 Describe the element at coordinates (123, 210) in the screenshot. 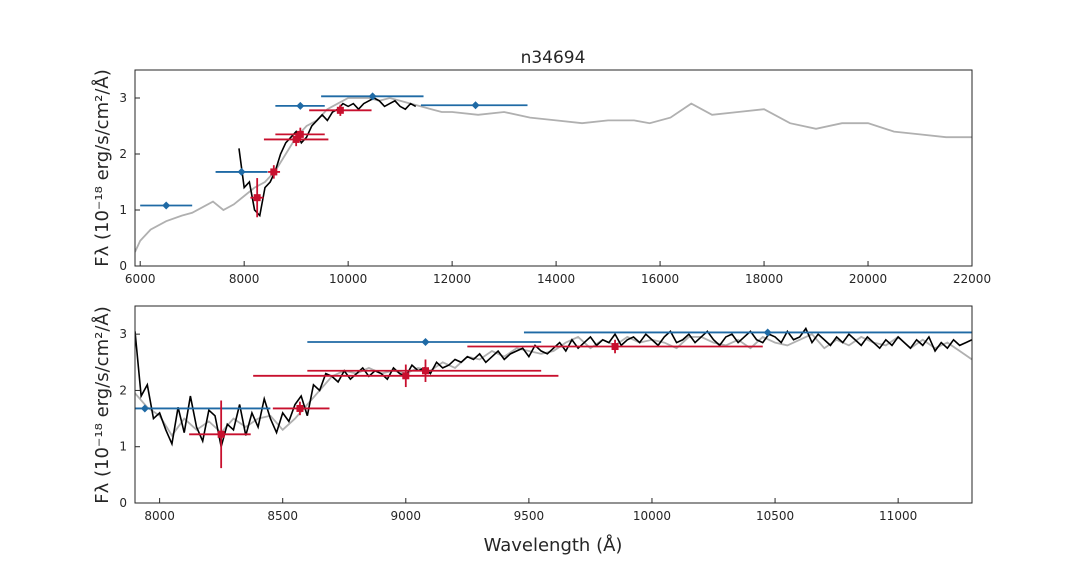

I see `top-ytick-label-1: 1` at that location.